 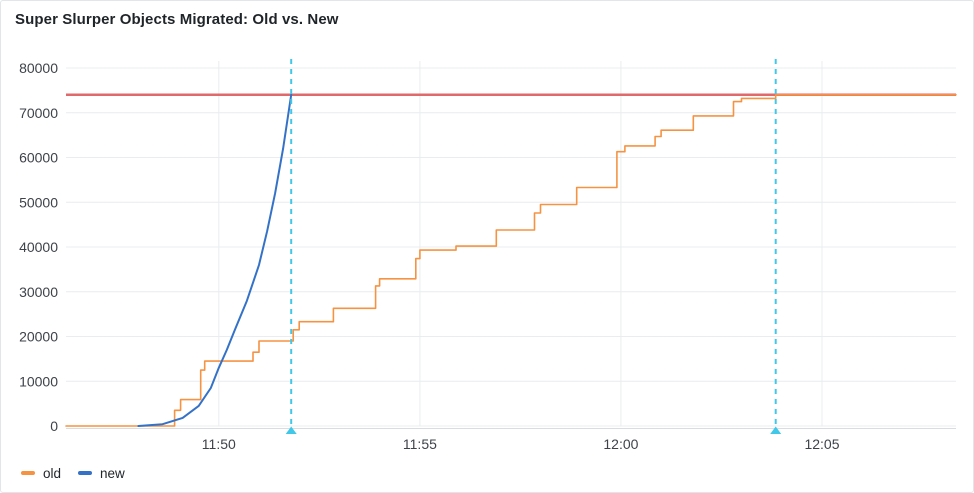 I want to click on legend-item-new: new, so click(x=101, y=473).